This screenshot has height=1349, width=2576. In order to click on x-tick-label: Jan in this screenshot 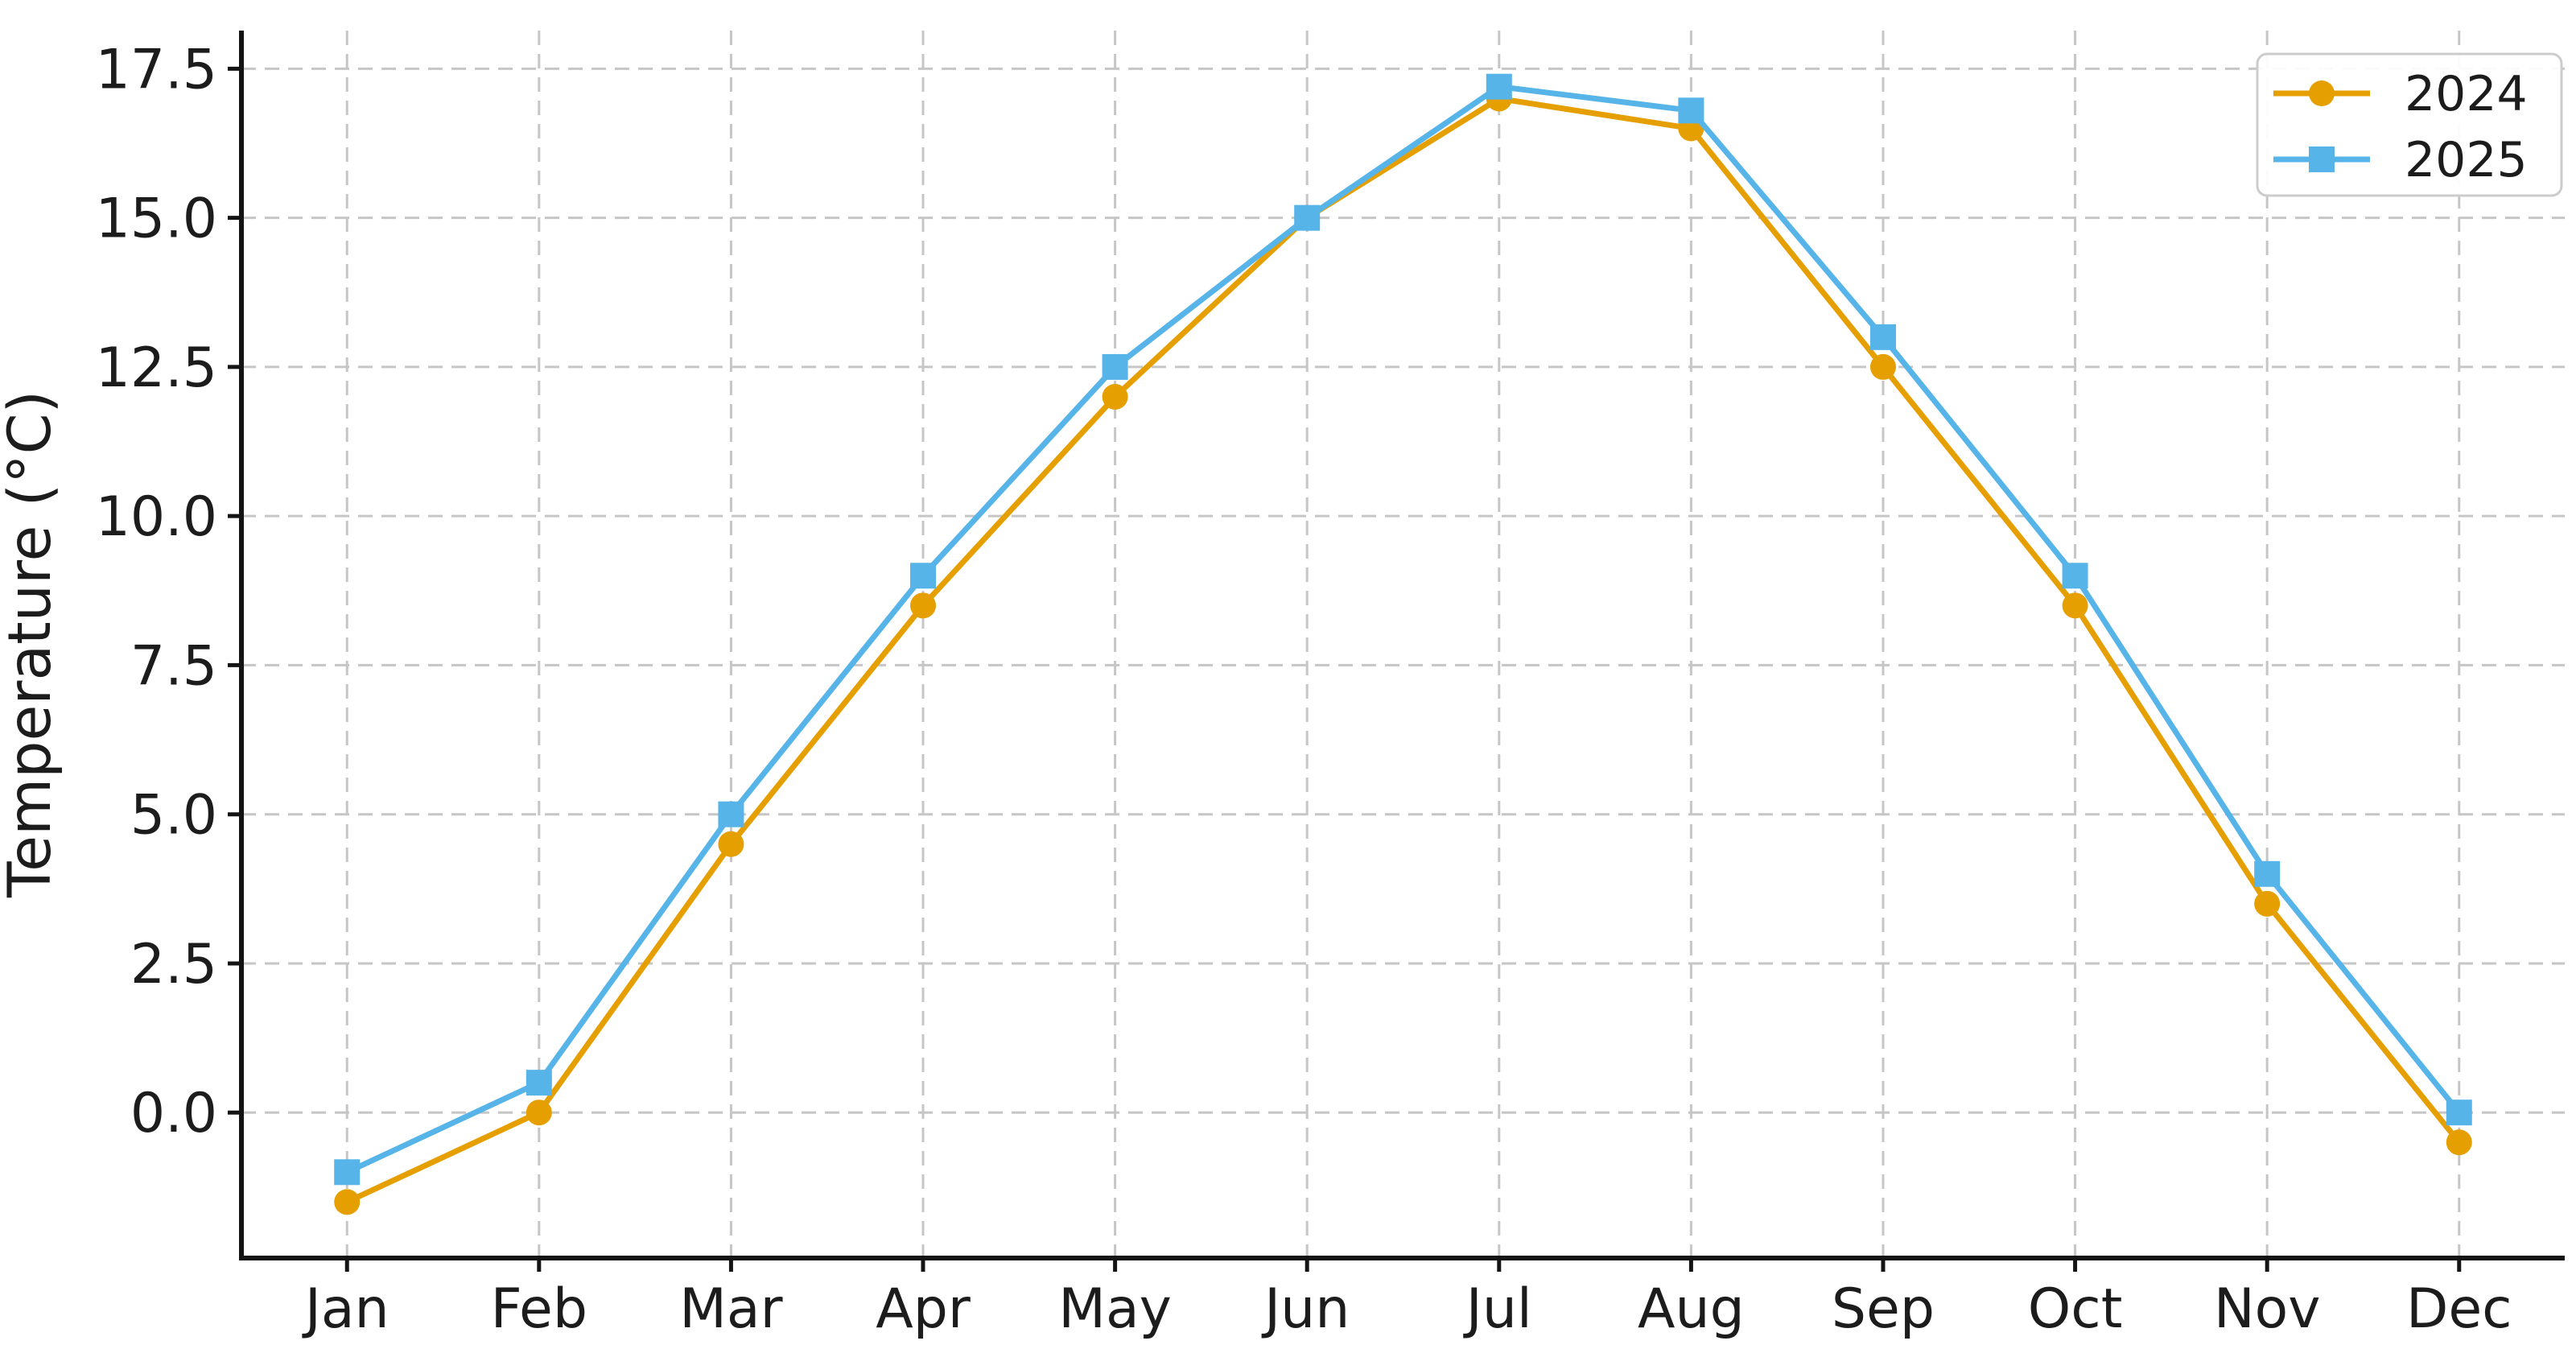, I will do `click(345, 1309)`.